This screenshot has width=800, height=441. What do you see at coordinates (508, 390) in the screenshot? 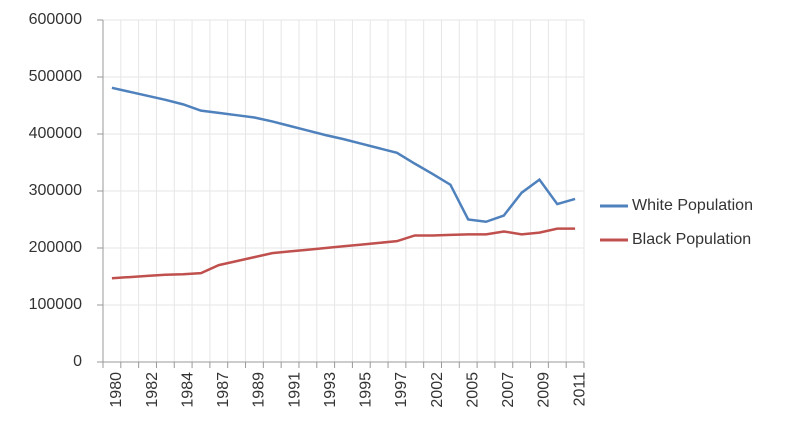
I see `x-tick-label: 2007` at bounding box center [508, 390].